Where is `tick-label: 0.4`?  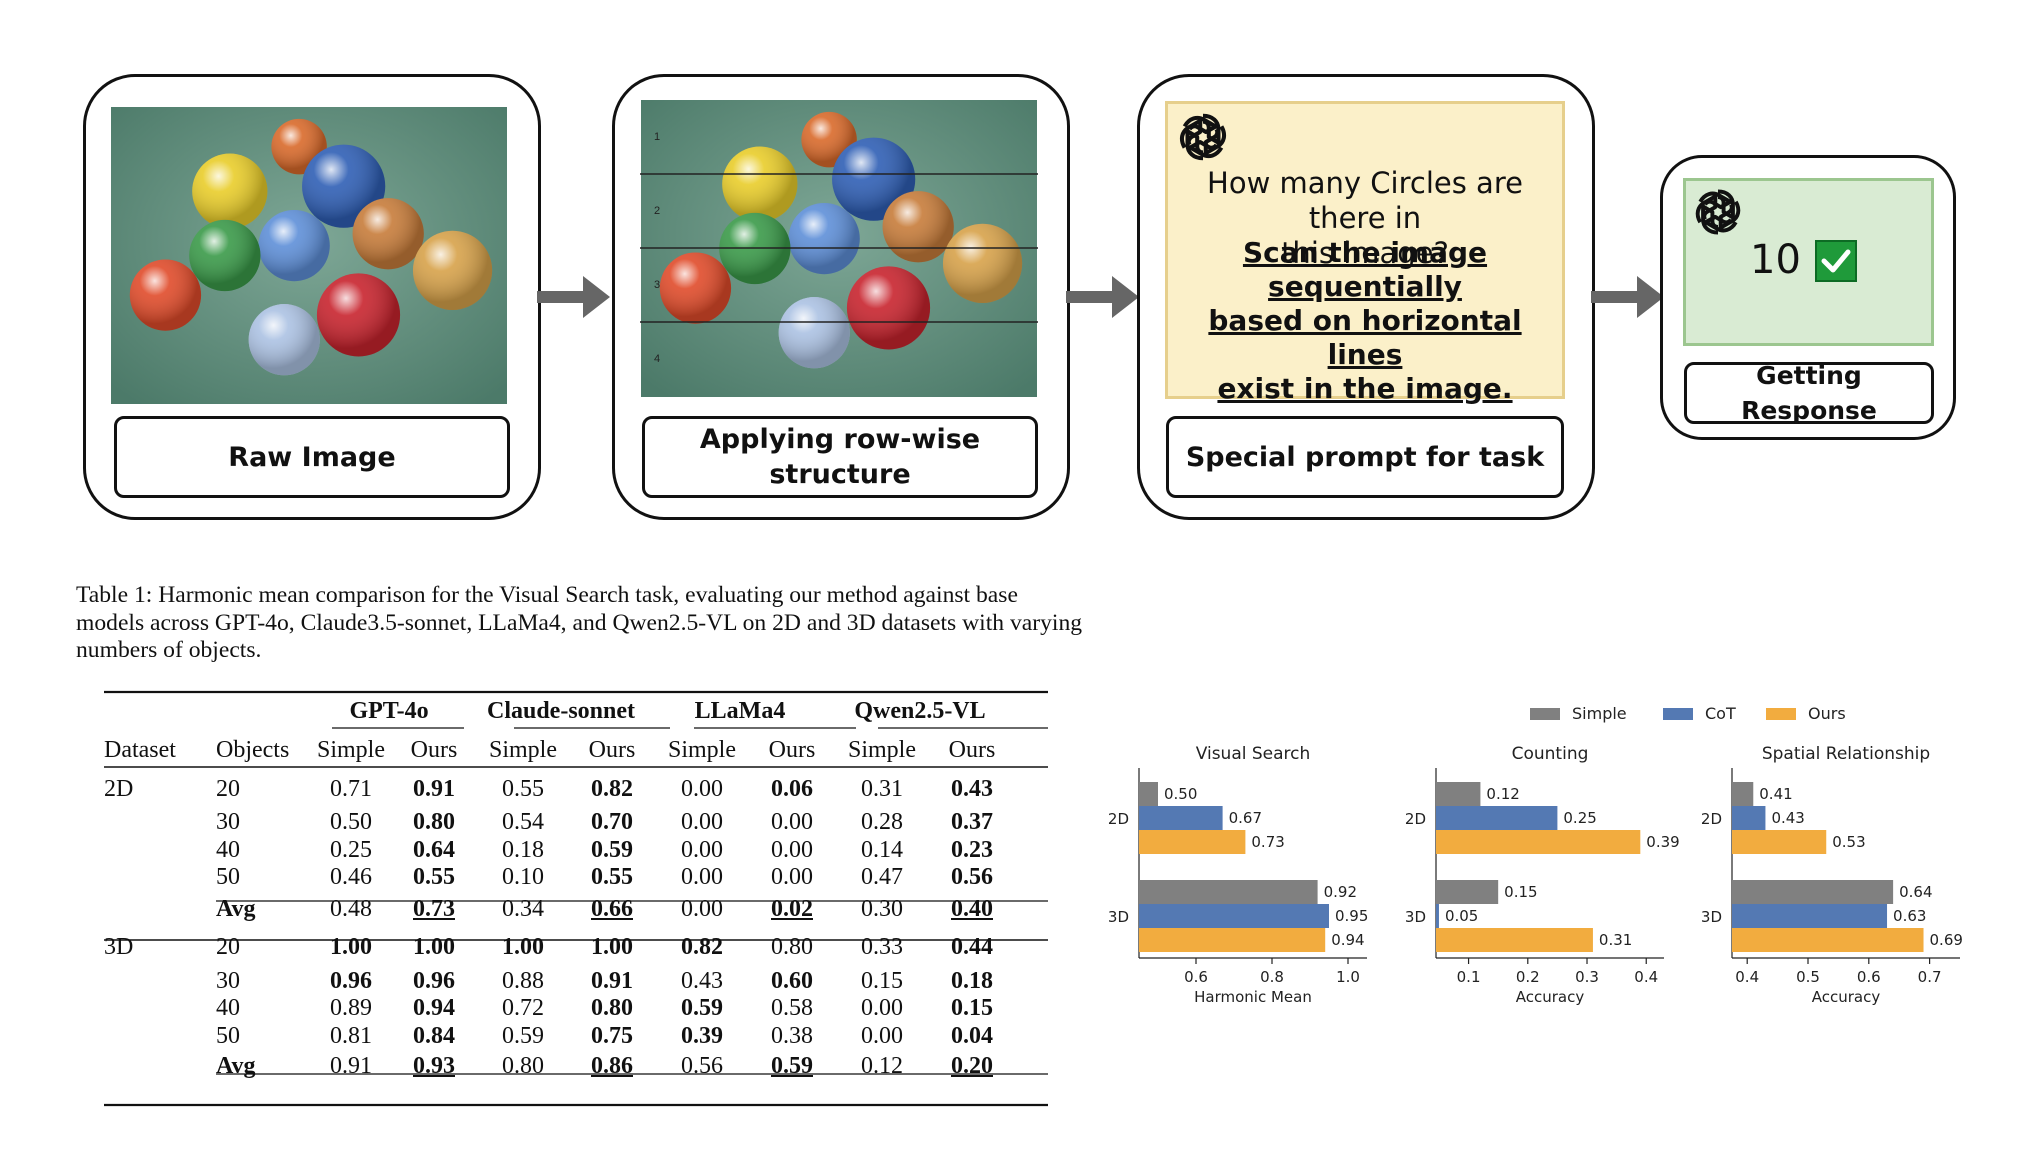
tick-label: 0.4 is located at coordinates (1646, 977).